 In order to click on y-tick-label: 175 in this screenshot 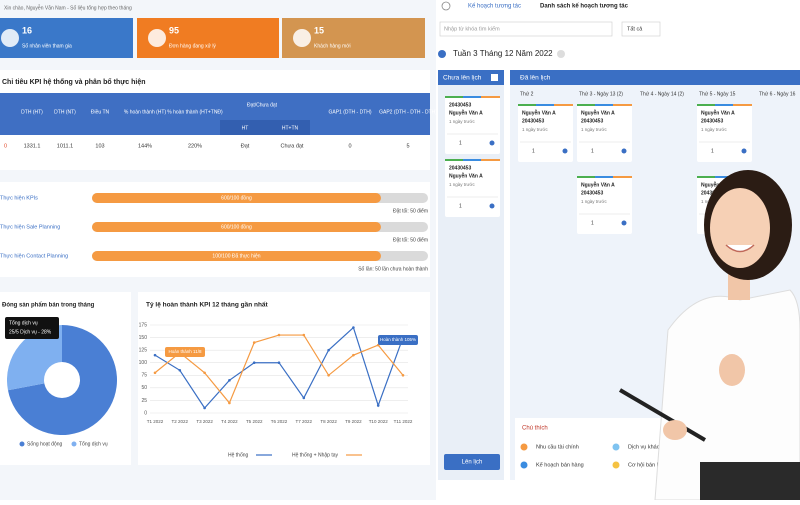, I will do `click(143, 325)`.